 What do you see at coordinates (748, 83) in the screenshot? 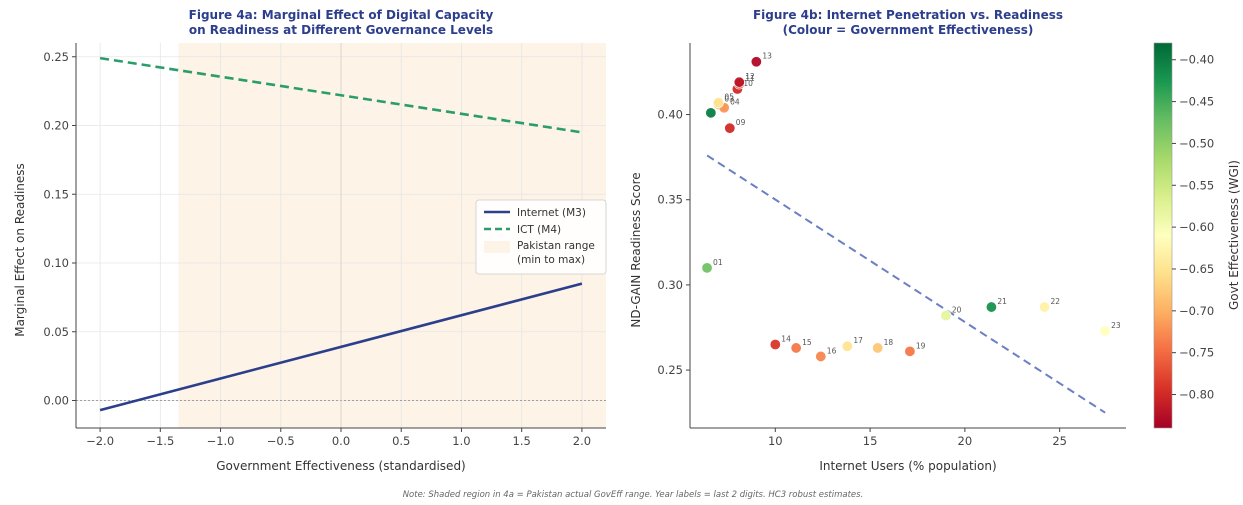
I see `point-year-label: 10` at bounding box center [748, 83].